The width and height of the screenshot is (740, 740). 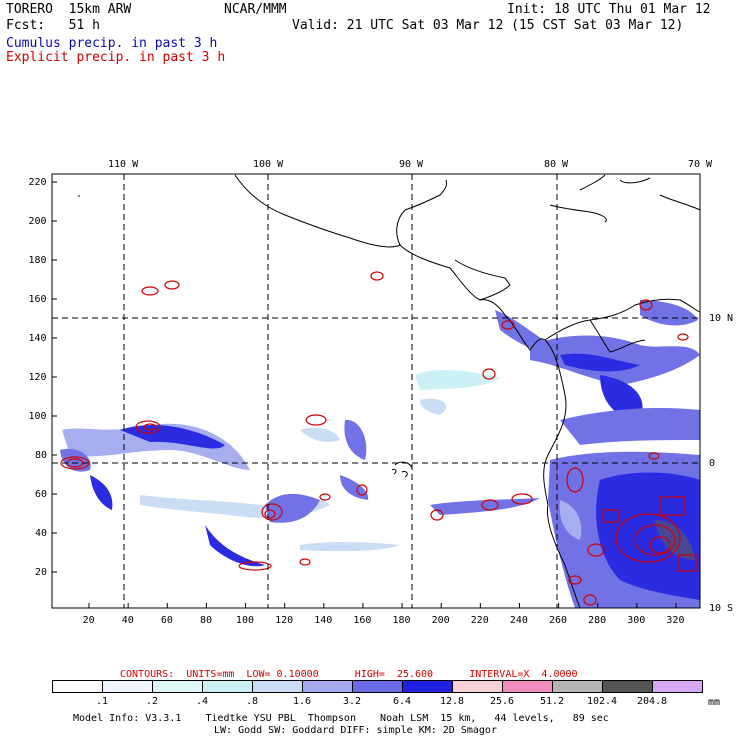 I want to click on y-tick-label: 200, so click(x=37, y=221).